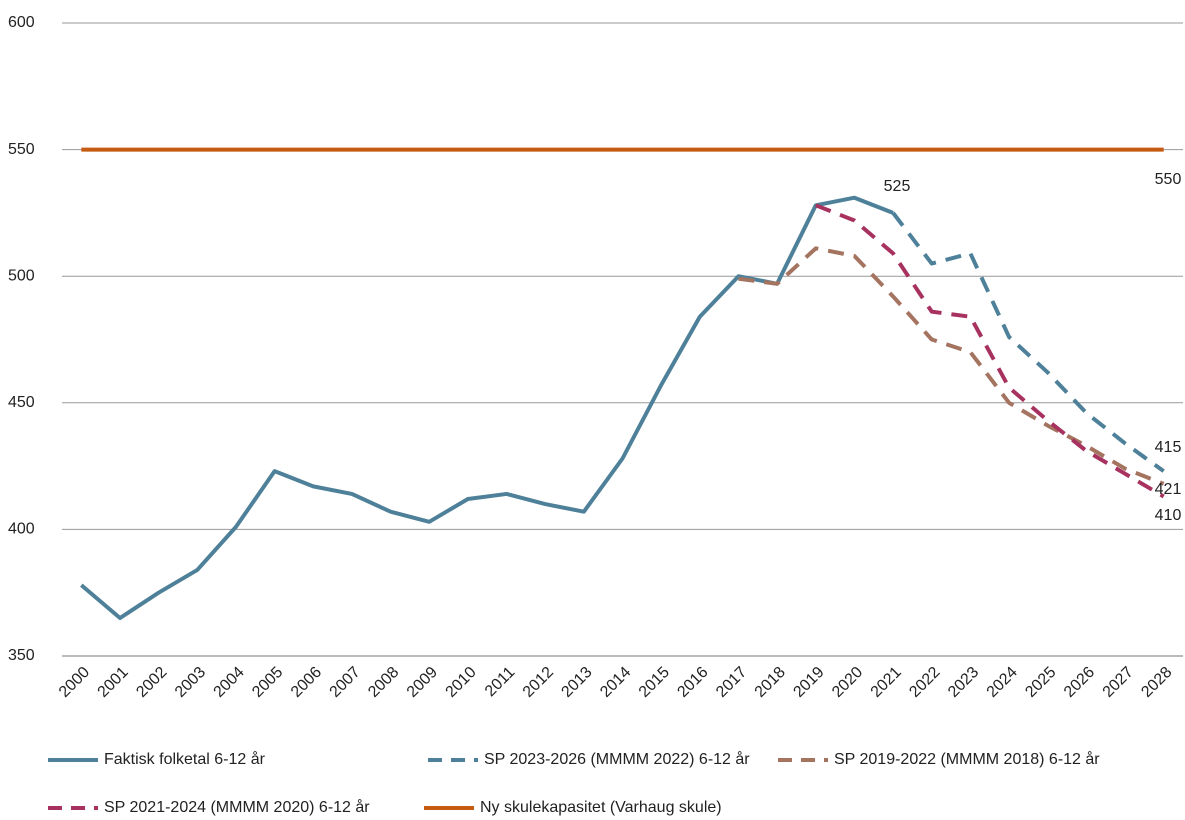 The image size is (1185, 820). I want to click on legend-label: SP 2019-2022 (MMMM 2018) 6-12 år, so click(967, 759).